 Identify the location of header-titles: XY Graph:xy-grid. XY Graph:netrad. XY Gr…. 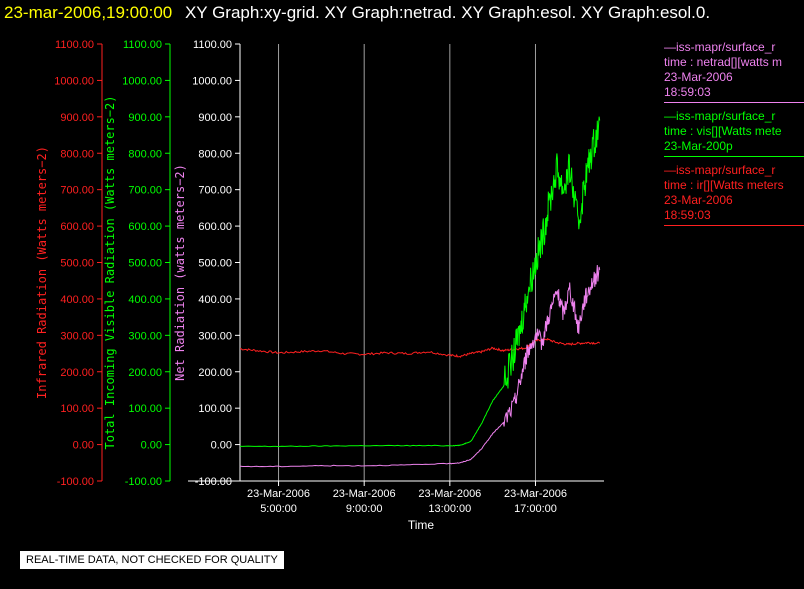
(447, 12).